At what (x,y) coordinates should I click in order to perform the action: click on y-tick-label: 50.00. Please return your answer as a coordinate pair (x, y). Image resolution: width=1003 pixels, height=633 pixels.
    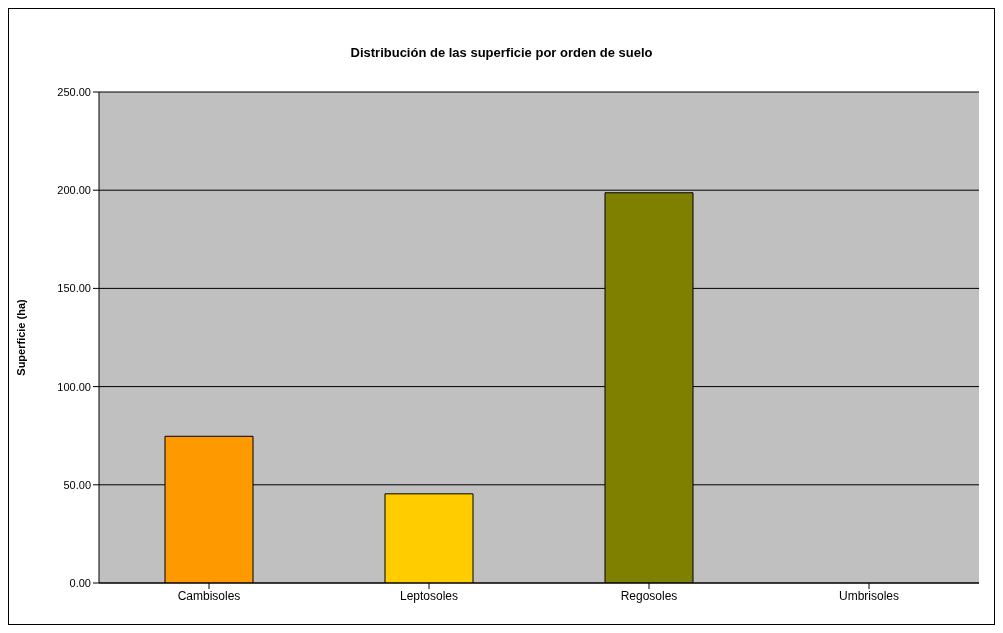
    Looking at the image, I should click on (77, 484).